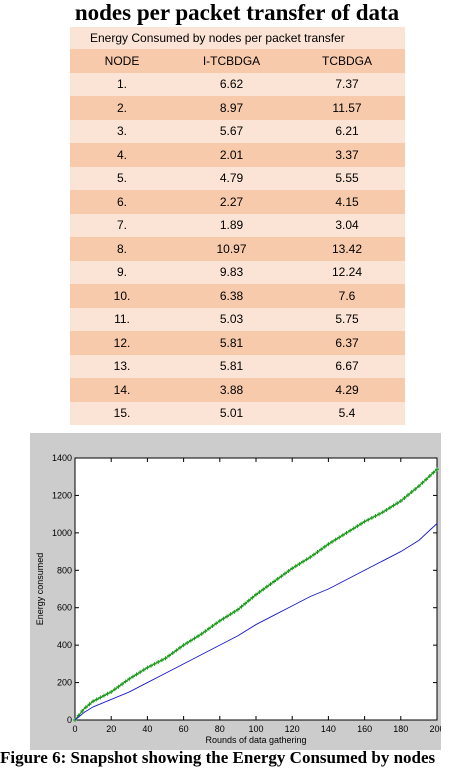 The image size is (474, 768). What do you see at coordinates (237, 249) in the screenshot?
I see `table-row: 8. 10.97 13.42` at bounding box center [237, 249].